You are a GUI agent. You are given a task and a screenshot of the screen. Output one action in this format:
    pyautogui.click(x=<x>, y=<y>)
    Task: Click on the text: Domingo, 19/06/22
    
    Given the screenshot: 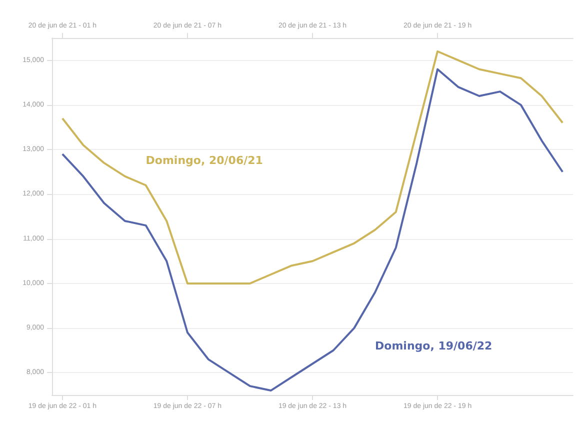 What is the action you would take?
    pyautogui.click(x=433, y=345)
    